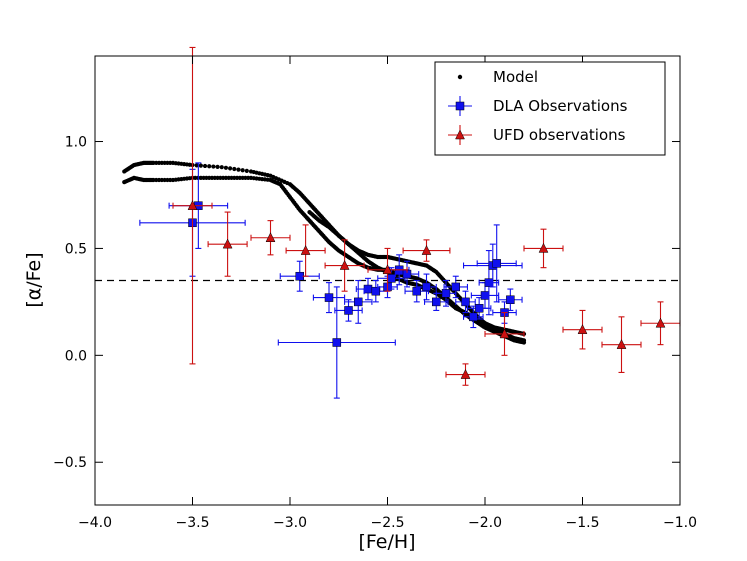  Describe the element at coordinates (76, 143) in the screenshot. I see `y-tick-label: 1.0` at that location.